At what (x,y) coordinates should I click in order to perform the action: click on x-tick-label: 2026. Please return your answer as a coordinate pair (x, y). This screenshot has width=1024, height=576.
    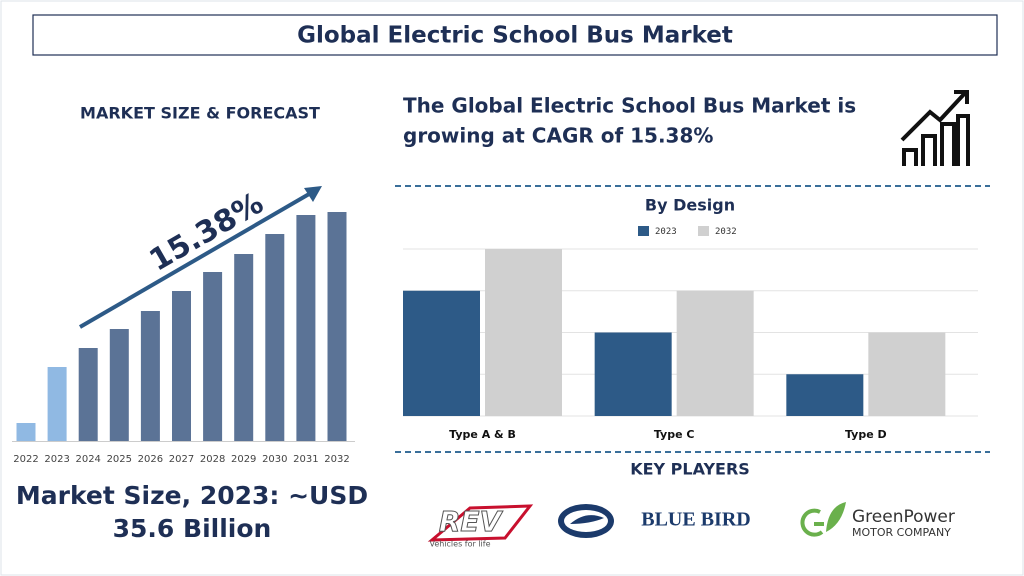
    Looking at the image, I should click on (150, 459).